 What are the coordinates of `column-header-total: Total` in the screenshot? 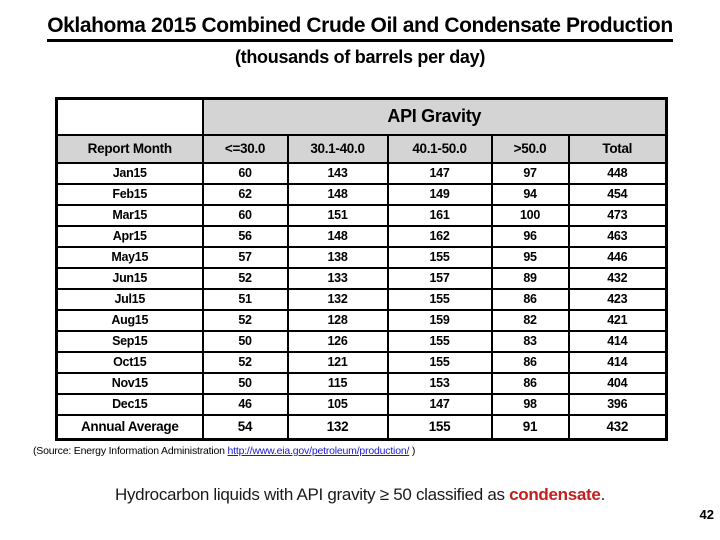 It's located at (617, 148).